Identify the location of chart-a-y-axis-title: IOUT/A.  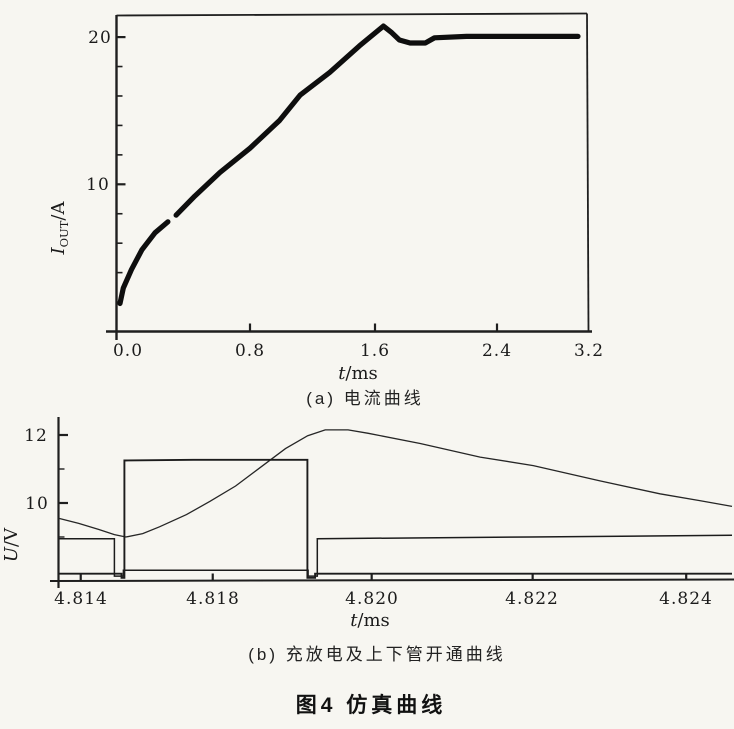
(59, 228).